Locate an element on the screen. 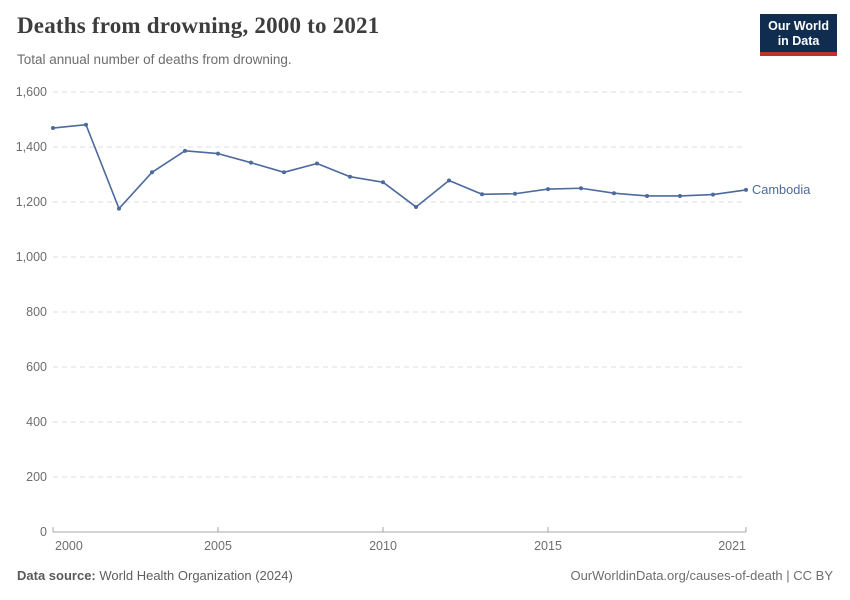 The height and width of the screenshot is (600, 850). data-point-2015 is located at coordinates (548, 189).